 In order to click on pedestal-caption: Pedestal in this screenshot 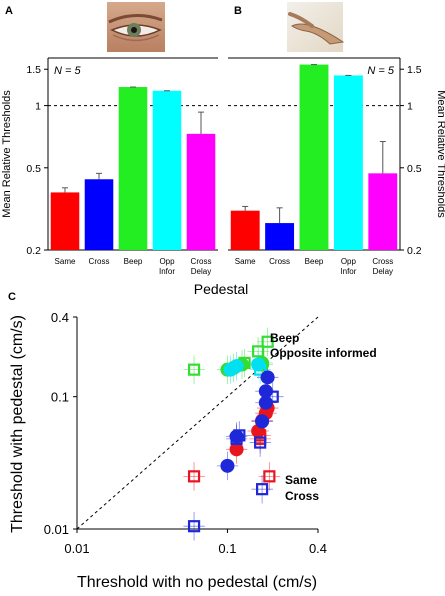, I will do `click(221, 289)`.